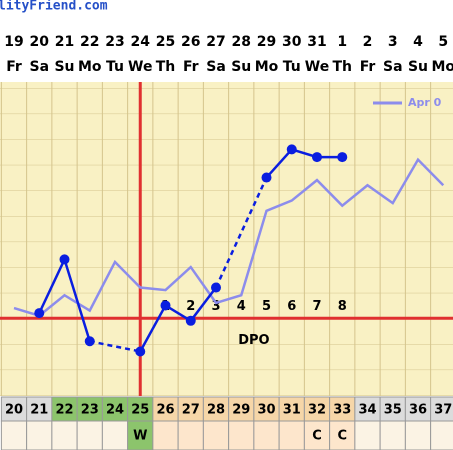 The image size is (453, 450). What do you see at coordinates (39, 410) in the screenshot?
I see `cycle-day: 21` at bounding box center [39, 410].